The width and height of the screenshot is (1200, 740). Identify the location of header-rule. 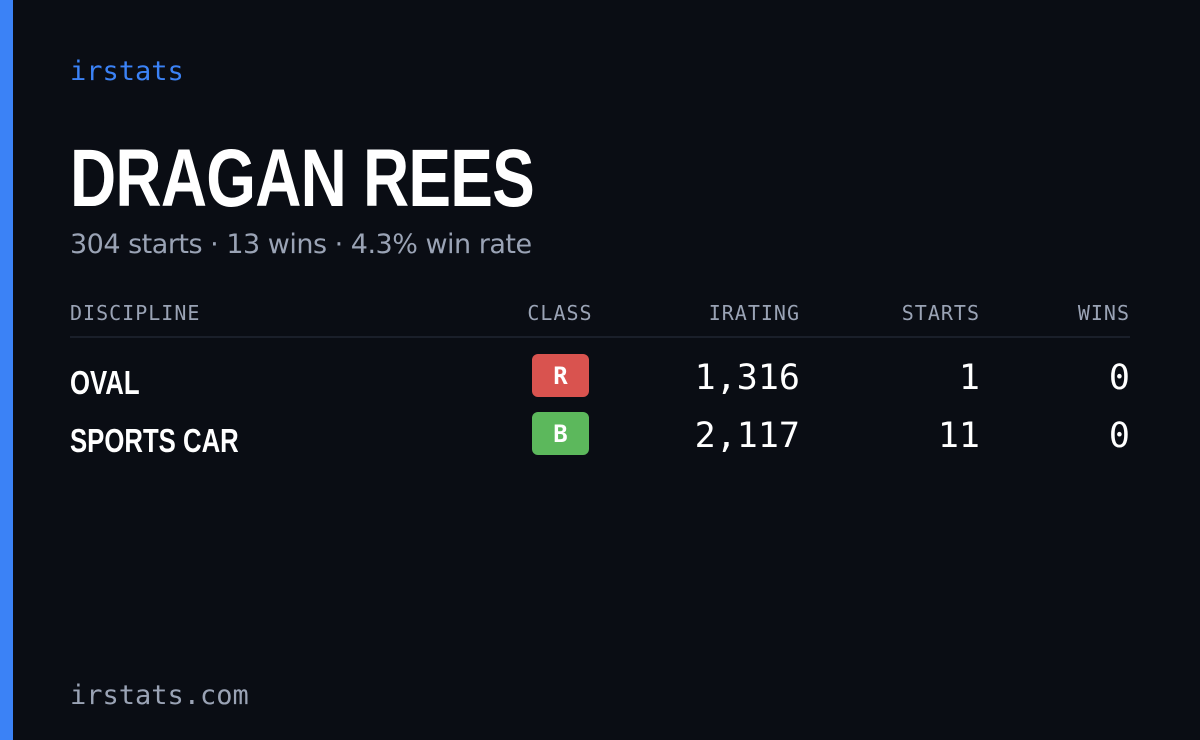
(600, 337).